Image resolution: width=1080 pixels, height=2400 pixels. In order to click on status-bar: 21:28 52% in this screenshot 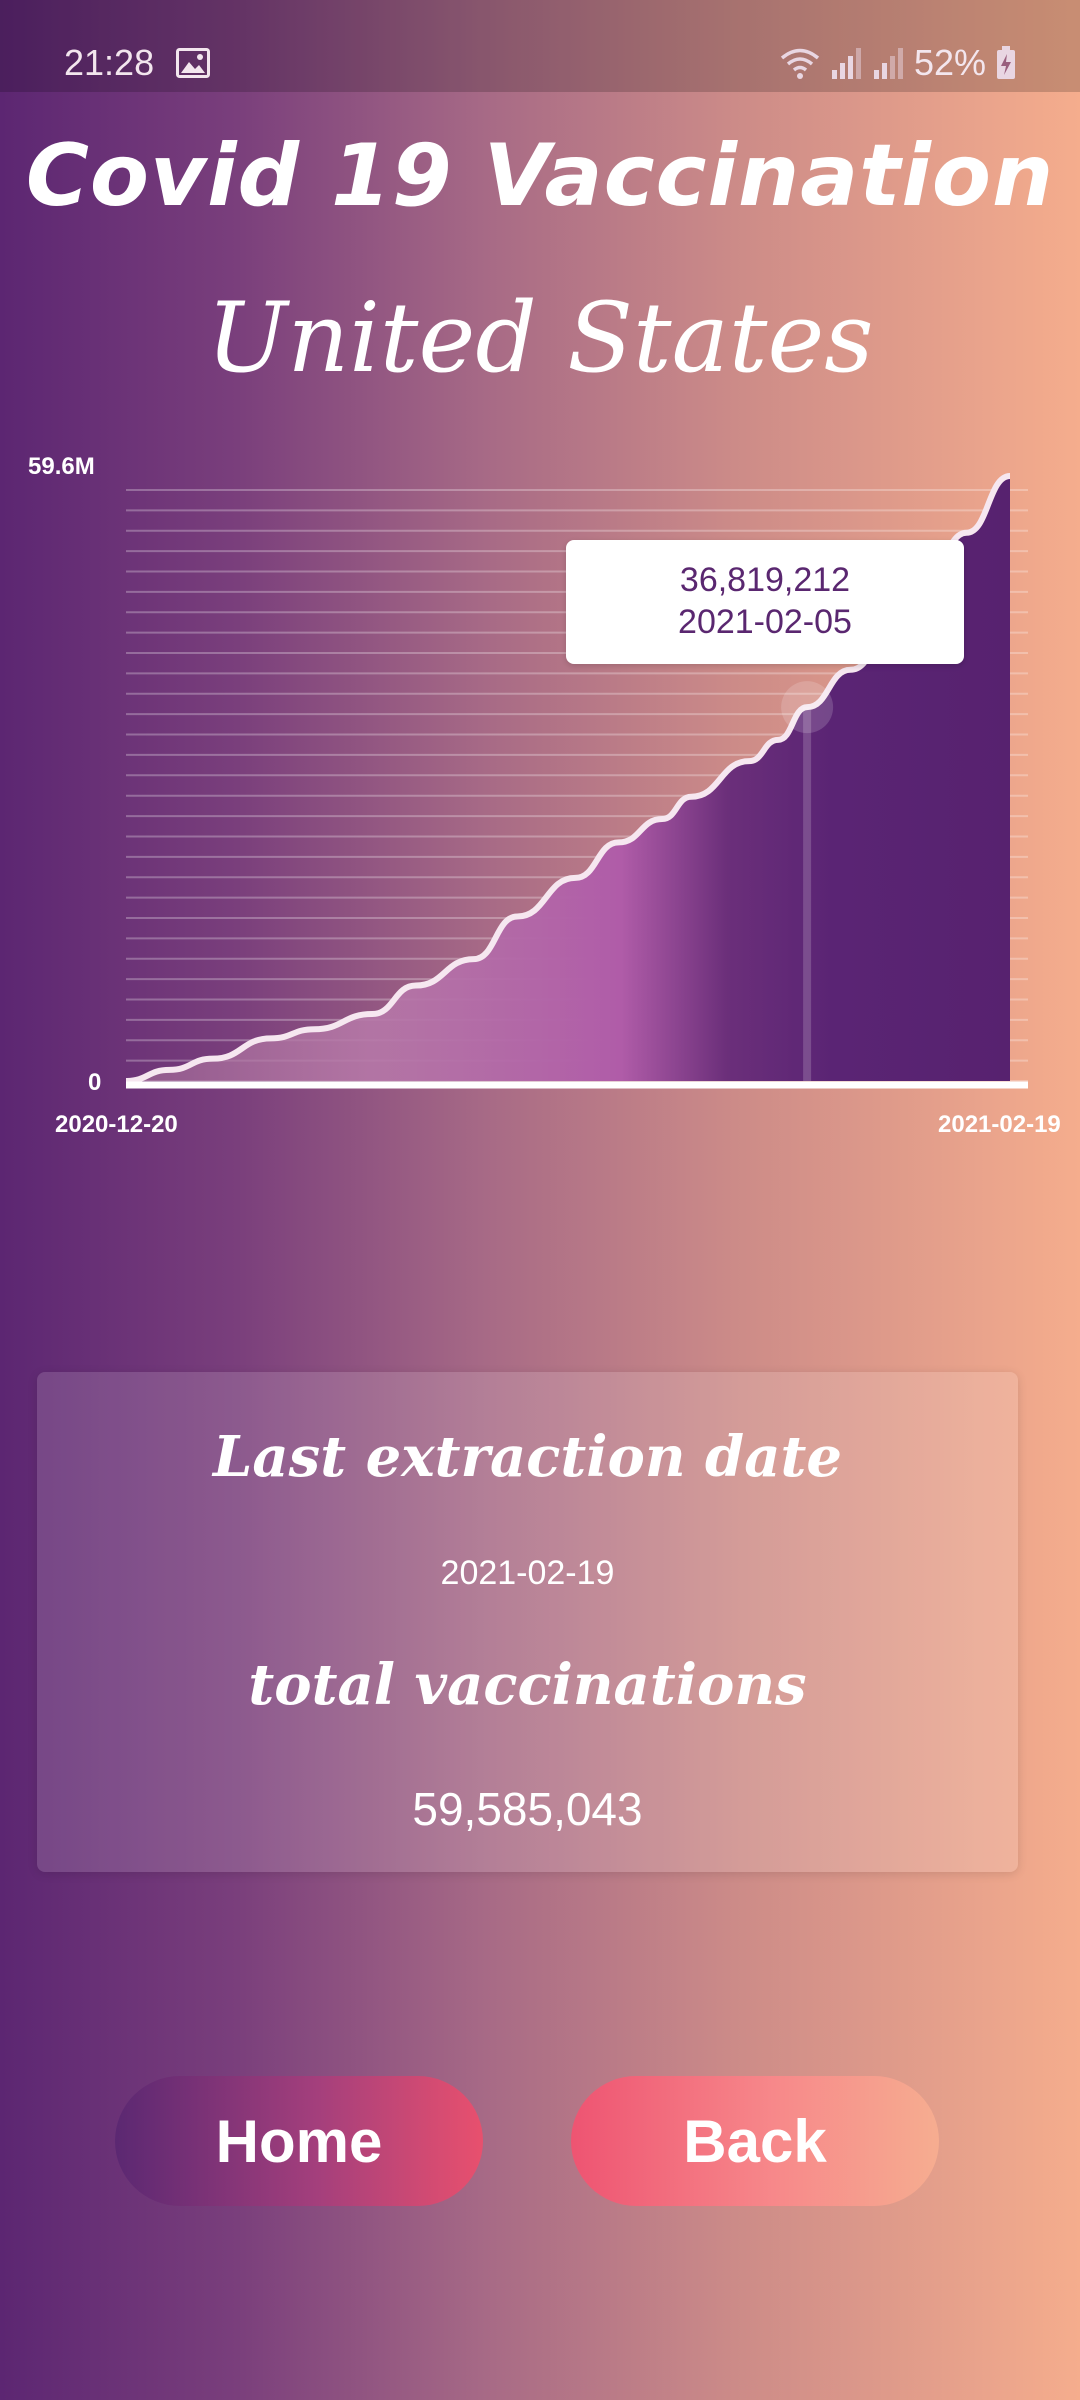, I will do `click(540, 46)`.